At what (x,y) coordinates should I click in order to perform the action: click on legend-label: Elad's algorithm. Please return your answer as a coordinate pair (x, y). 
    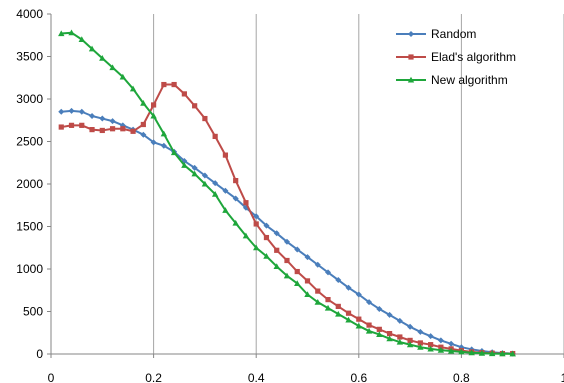
    Looking at the image, I should click on (473, 57).